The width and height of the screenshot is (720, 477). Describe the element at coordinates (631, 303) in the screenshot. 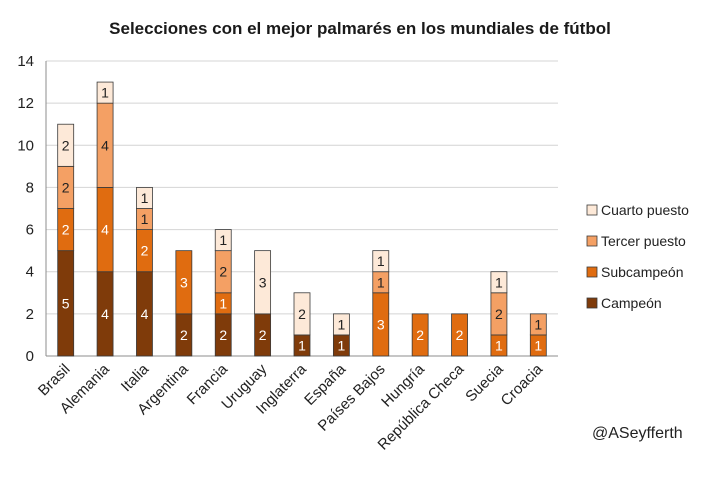

I see `legend-label-campeon: Campeón` at that location.